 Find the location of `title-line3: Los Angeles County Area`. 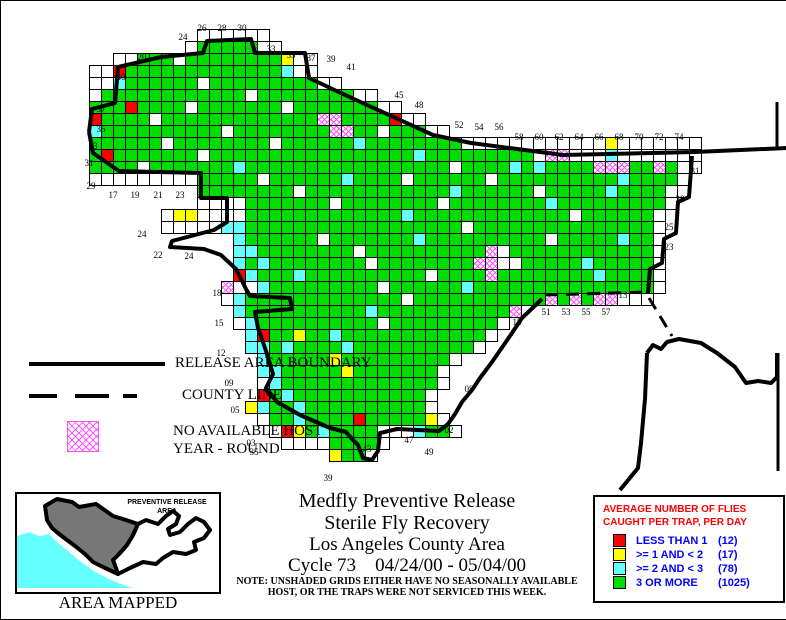

title-line3: Los Angeles County Area is located at coordinates (407, 544).